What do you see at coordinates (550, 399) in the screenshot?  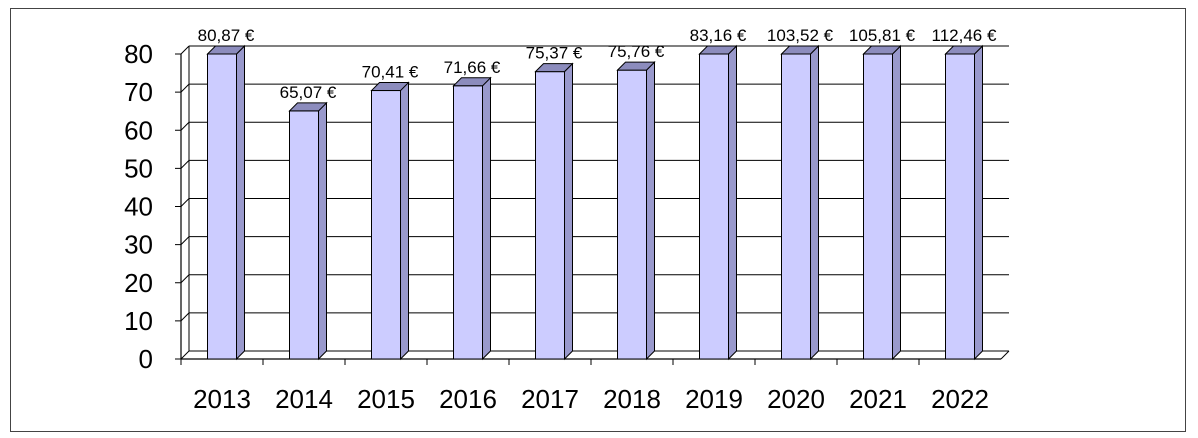 I see `x-tick-label-2017: 2017` at bounding box center [550, 399].